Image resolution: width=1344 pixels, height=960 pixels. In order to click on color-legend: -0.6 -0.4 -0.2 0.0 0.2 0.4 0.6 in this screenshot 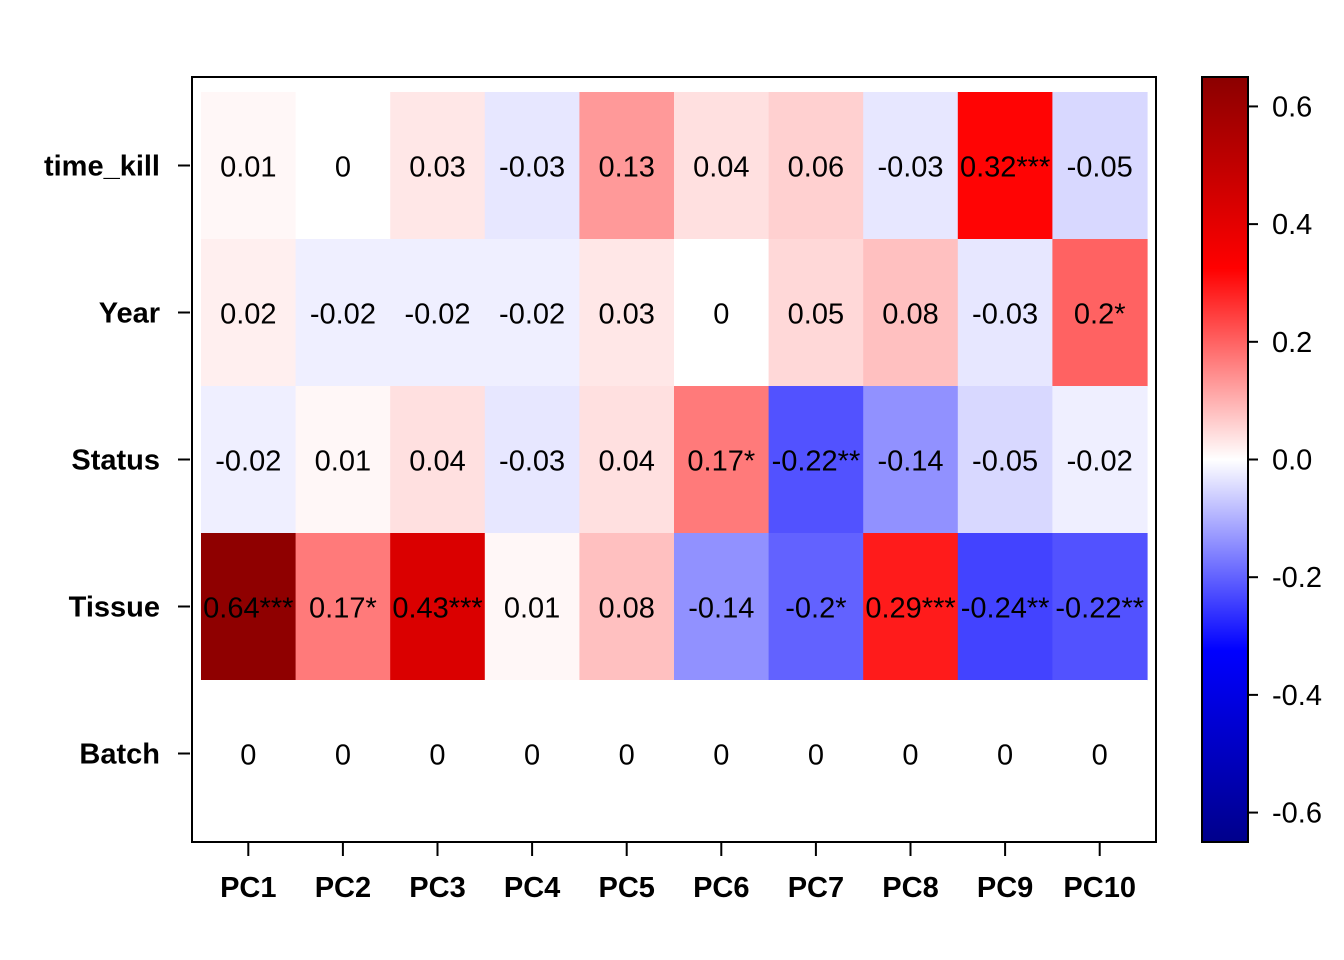, I will do `click(1261, 459)`.